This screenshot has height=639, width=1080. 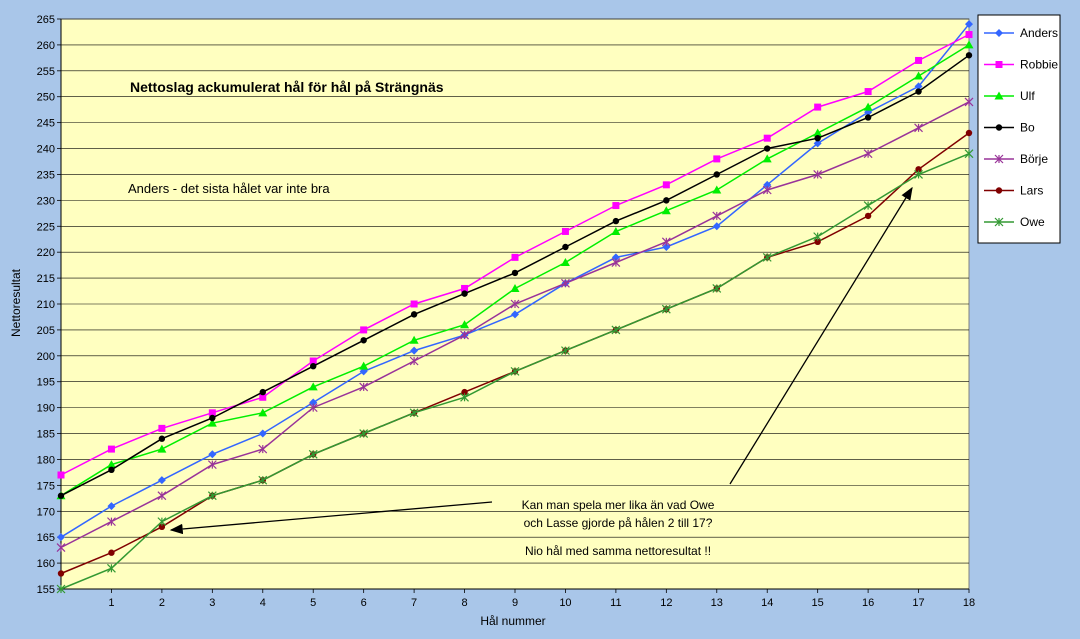 I want to click on y-tick-label-165: 165, so click(x=46, y=538).